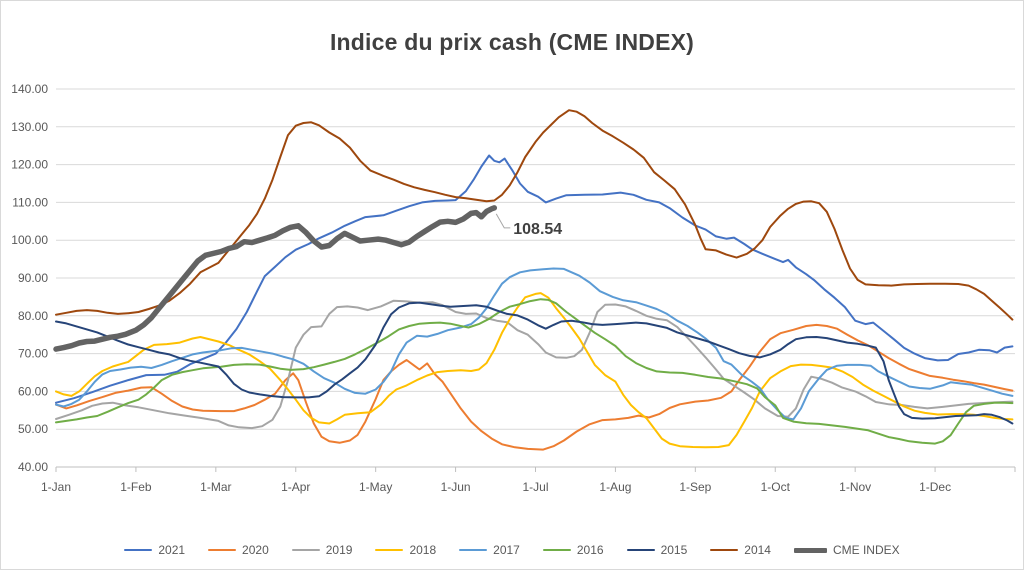 The width and height of the screenshot is (1024, 571). Describe the element at coordinates (136, 487) in the screenshot. I see `x-axis-tick-label: 1-Feb` at that location.